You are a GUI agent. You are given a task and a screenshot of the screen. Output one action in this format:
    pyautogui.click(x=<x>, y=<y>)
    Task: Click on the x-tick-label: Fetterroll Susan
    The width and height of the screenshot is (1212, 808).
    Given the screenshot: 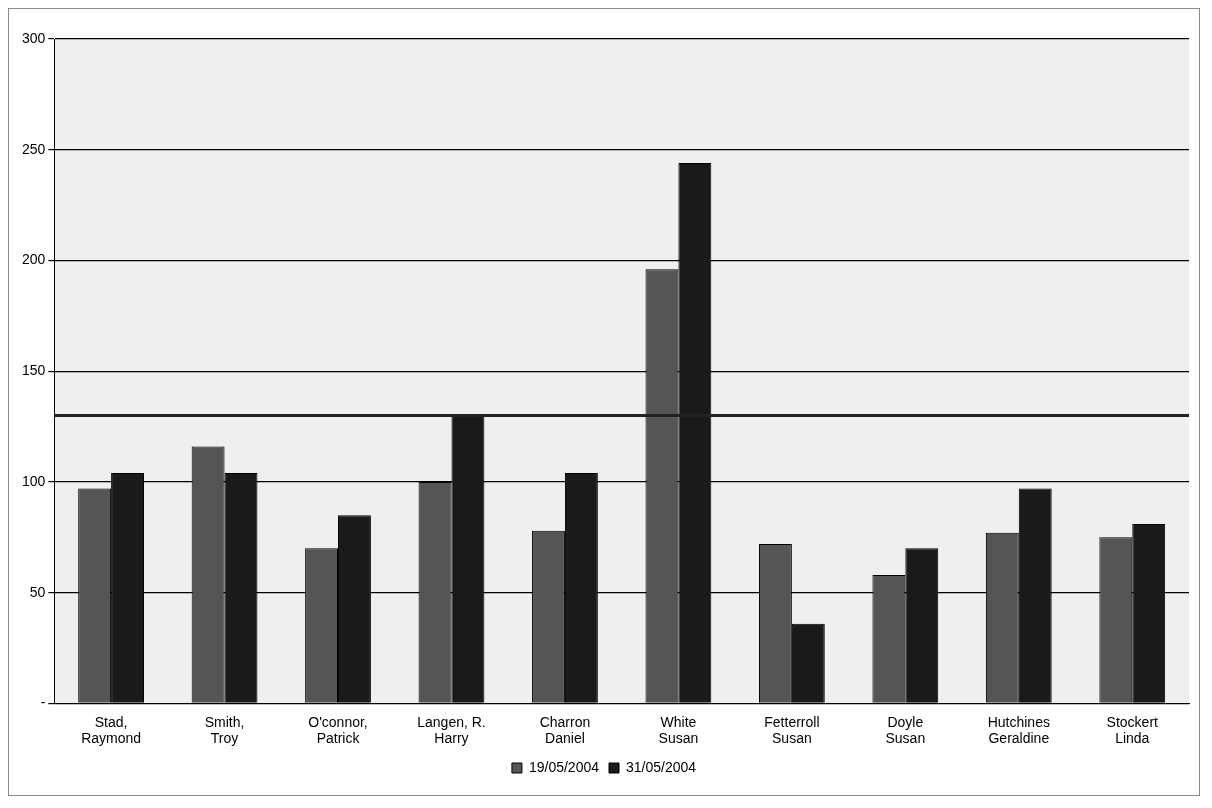 What is the action you would take?
    pyautogui.click(x=792, y=730)
    